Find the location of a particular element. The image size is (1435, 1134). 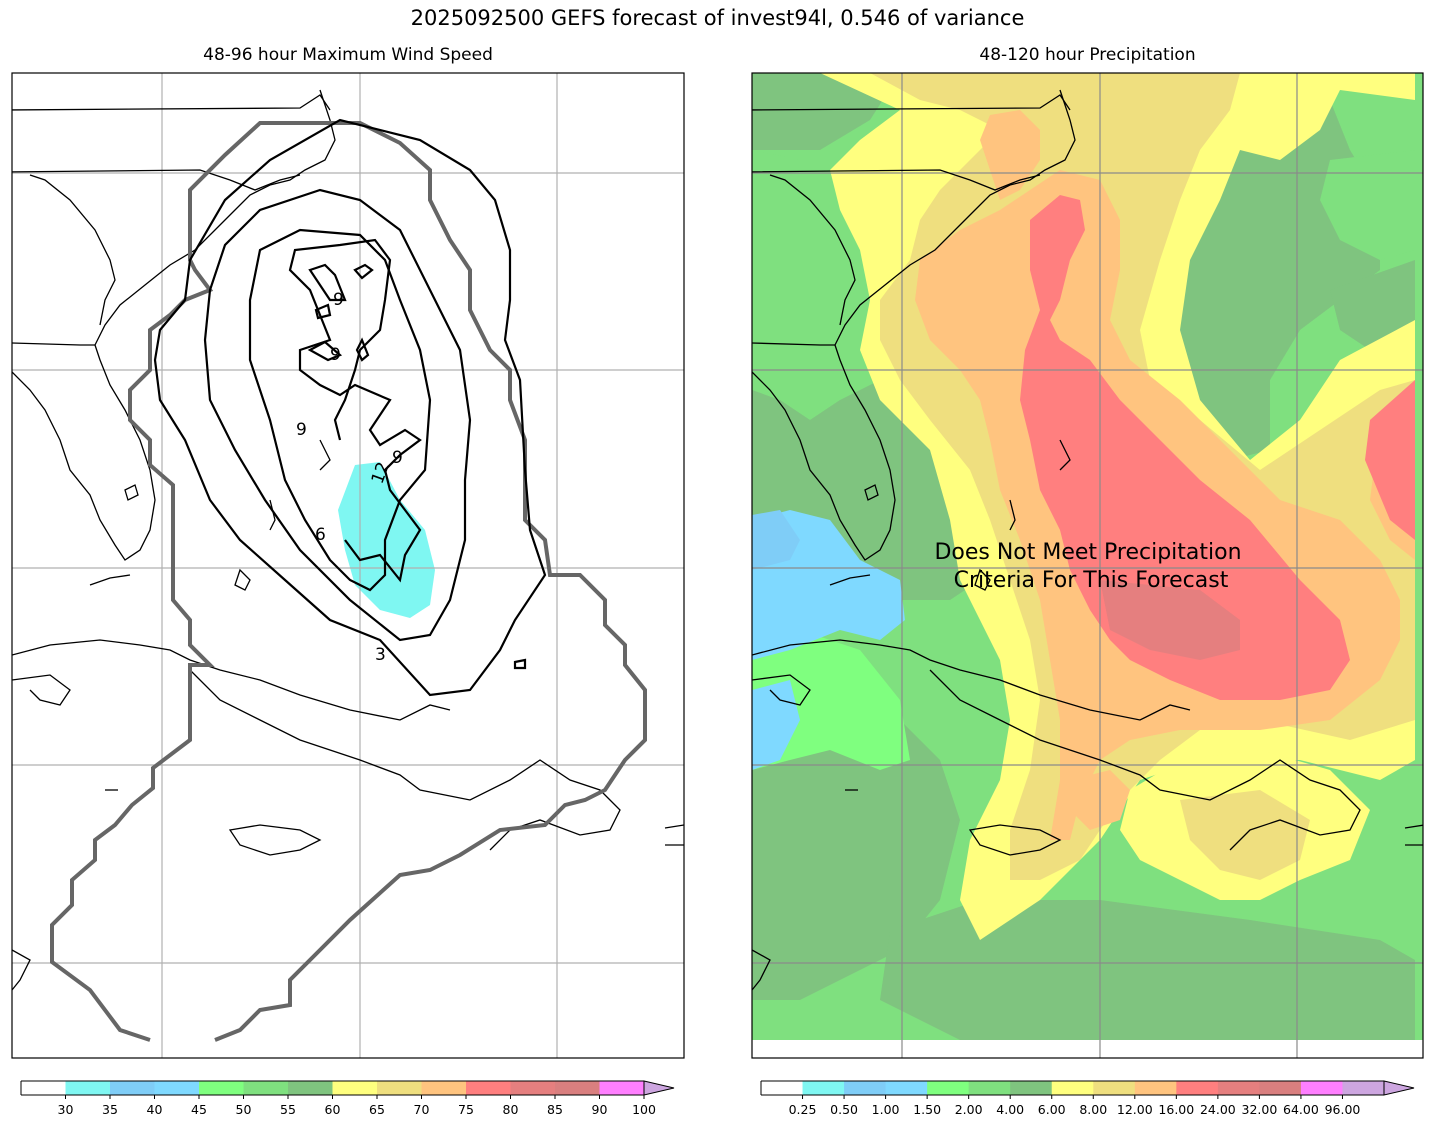

precip-colorbar-tick-label: 4.00 is located at coordinates (1010, 1109).